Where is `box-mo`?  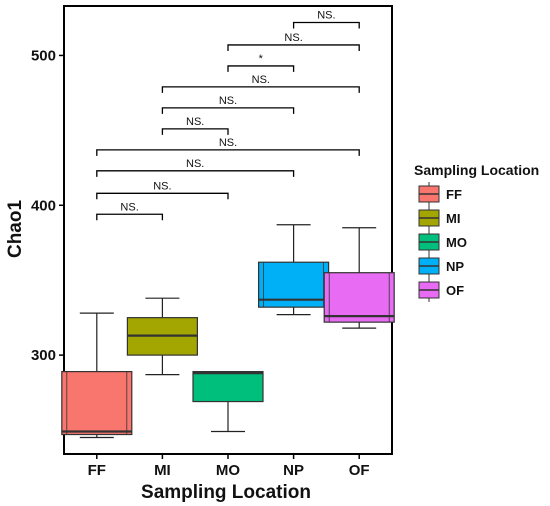
box-mo is located at coordinates (228, 386).